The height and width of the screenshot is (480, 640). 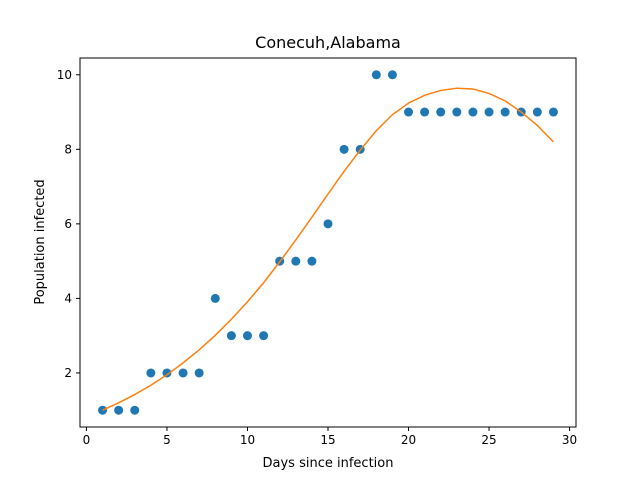 What do you see at coordinates (68, 298) in the screenshot?
I see `y-tick-label: 4` at bounding box center [68, 298].